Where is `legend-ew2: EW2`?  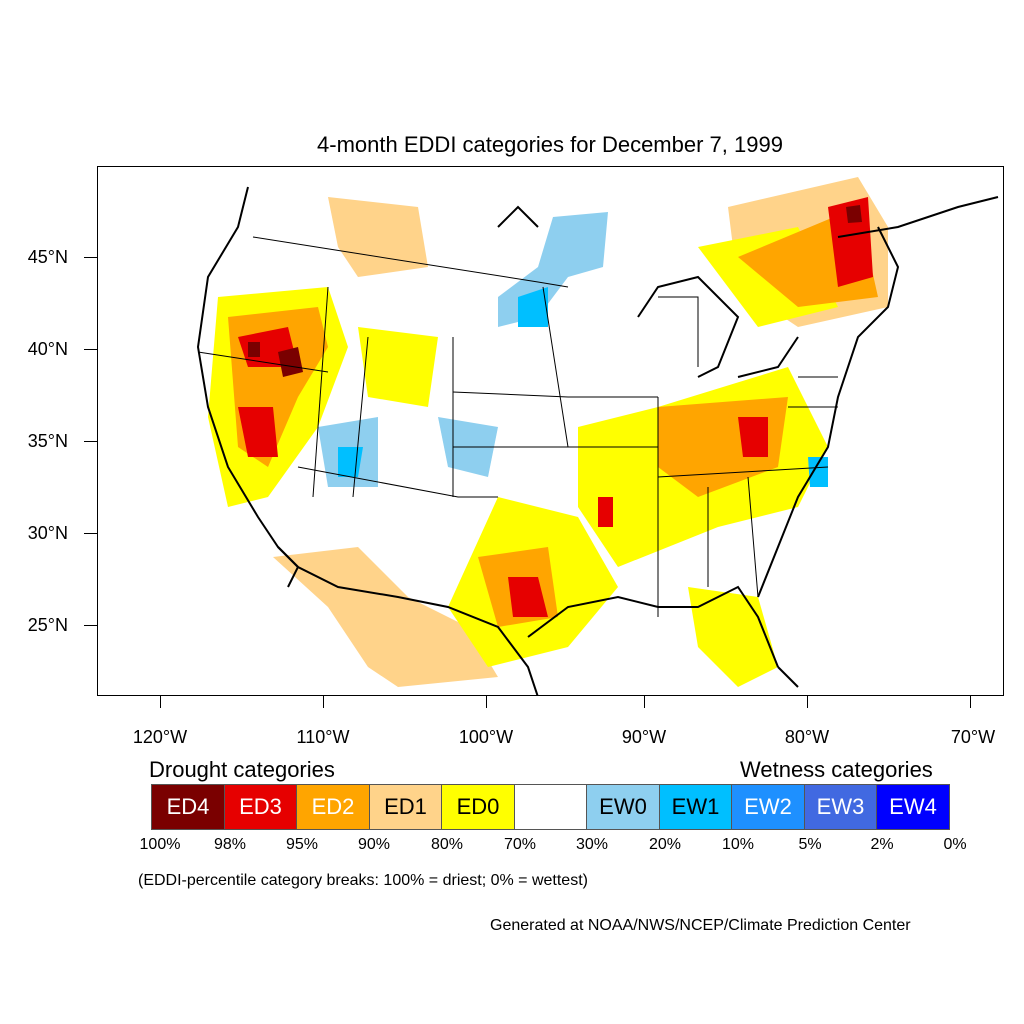 legend-ew2: EW2 is located at coordinates (768, 807).